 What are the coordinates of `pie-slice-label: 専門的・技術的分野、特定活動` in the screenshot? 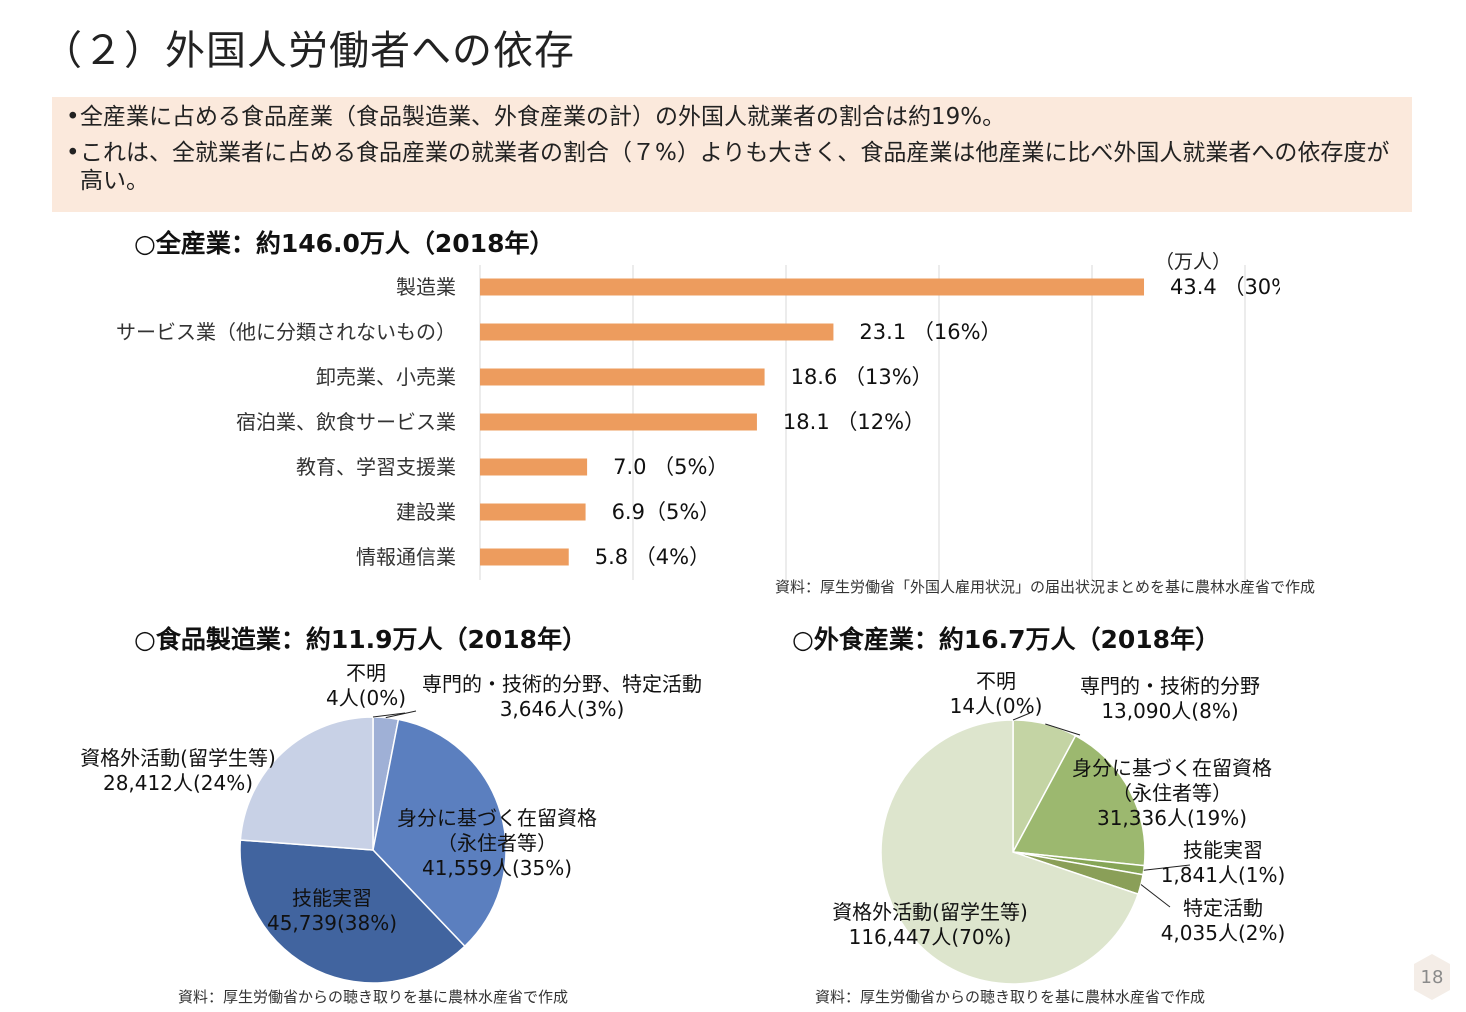 It's located at (562, 684).